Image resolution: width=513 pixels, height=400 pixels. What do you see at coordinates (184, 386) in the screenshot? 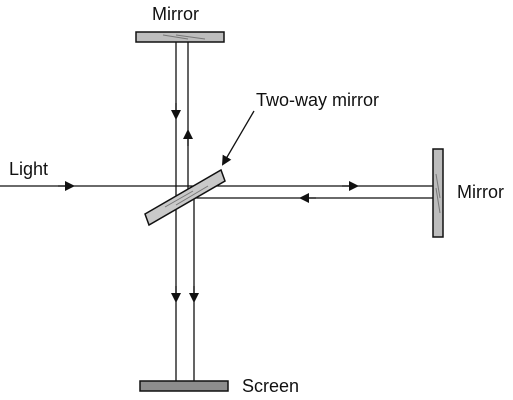
I see `screen` at bounding box center [184, 386].